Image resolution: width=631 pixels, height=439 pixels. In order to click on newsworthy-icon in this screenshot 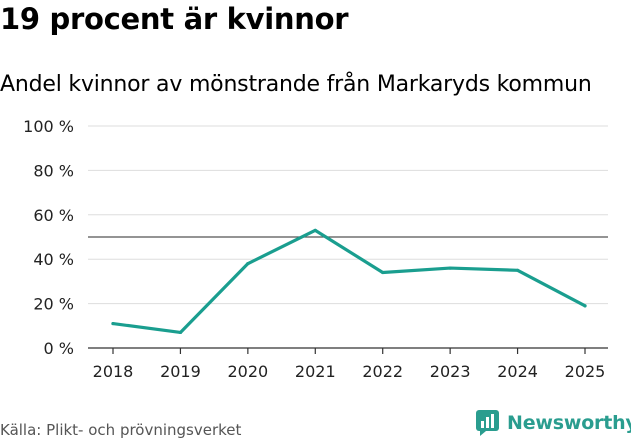, I will do `click(487, 423)`.